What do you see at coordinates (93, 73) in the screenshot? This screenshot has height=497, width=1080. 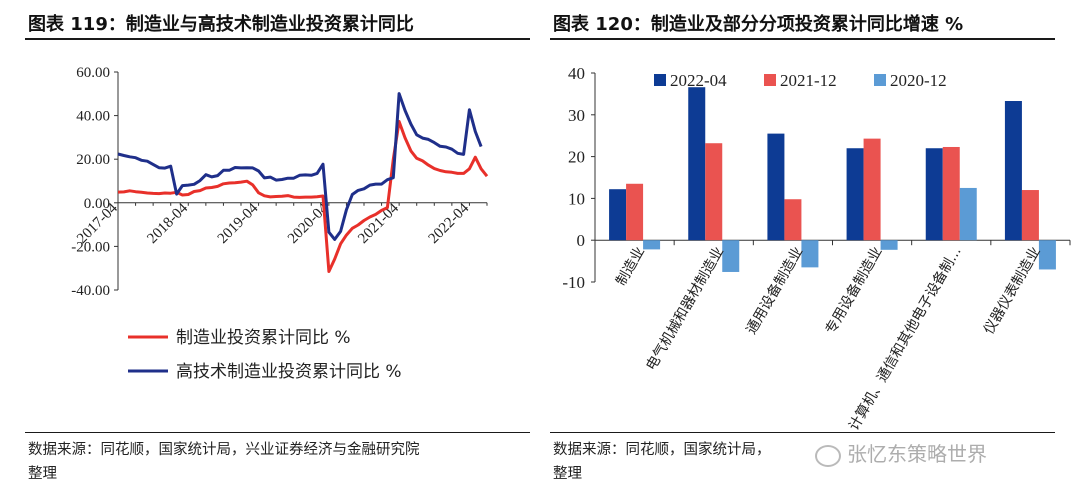 I see `y-tick-label: 60.00` at bounding box center [93, 73].